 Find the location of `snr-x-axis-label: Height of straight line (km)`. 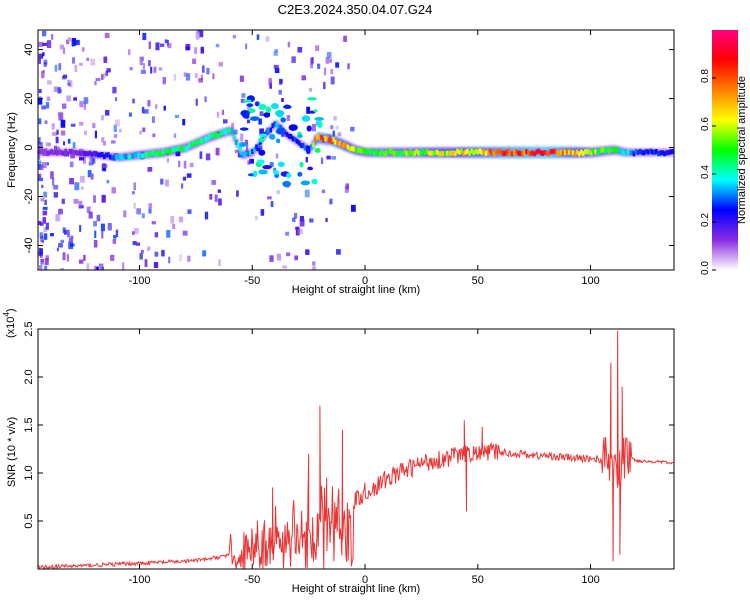

snr-x-axis-label: Height of straight line (km) is located at coordinates (356, 589).